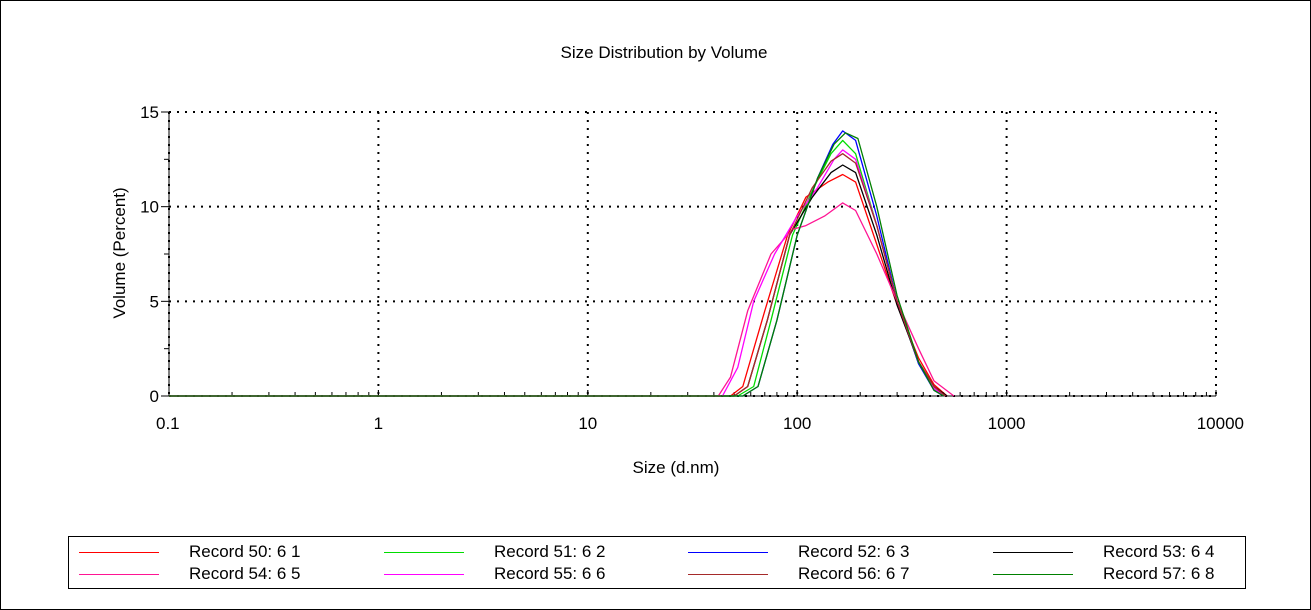 Image resolution: width=1311 pixels, height=610 pixels. I want to click on legend-item: Record 54: 6 5, so click(190, 574).